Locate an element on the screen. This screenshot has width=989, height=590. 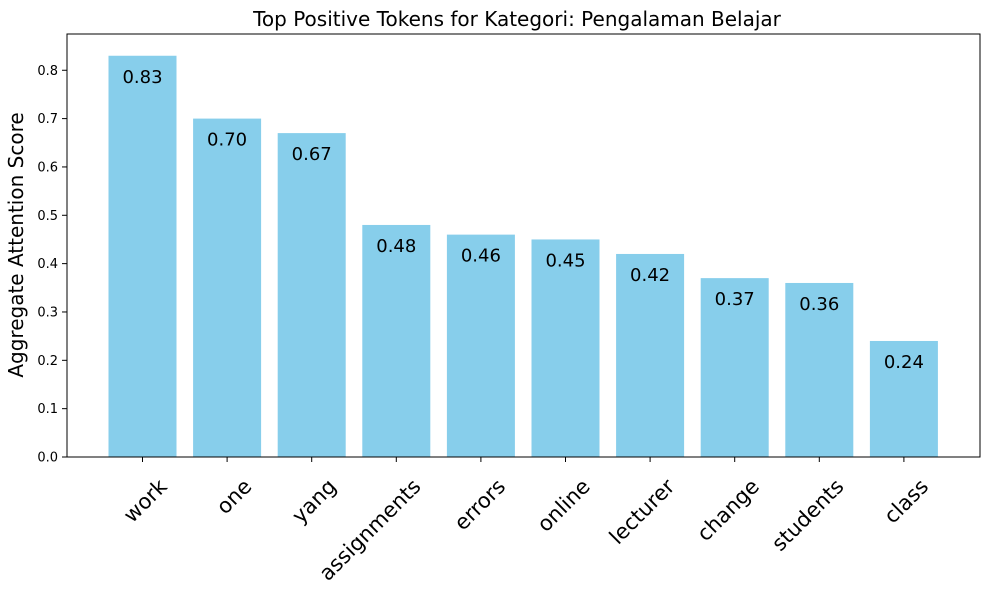
bar-work is located at coordinates (142, 256).